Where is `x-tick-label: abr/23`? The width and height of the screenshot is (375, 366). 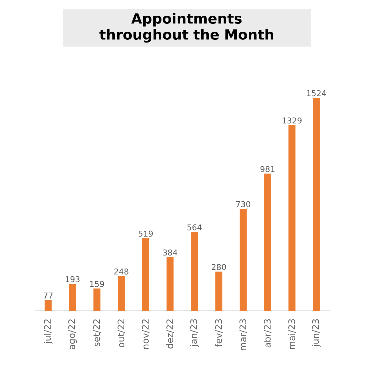
x-tick-label: abr/23 is located at coordinates (268, 334).